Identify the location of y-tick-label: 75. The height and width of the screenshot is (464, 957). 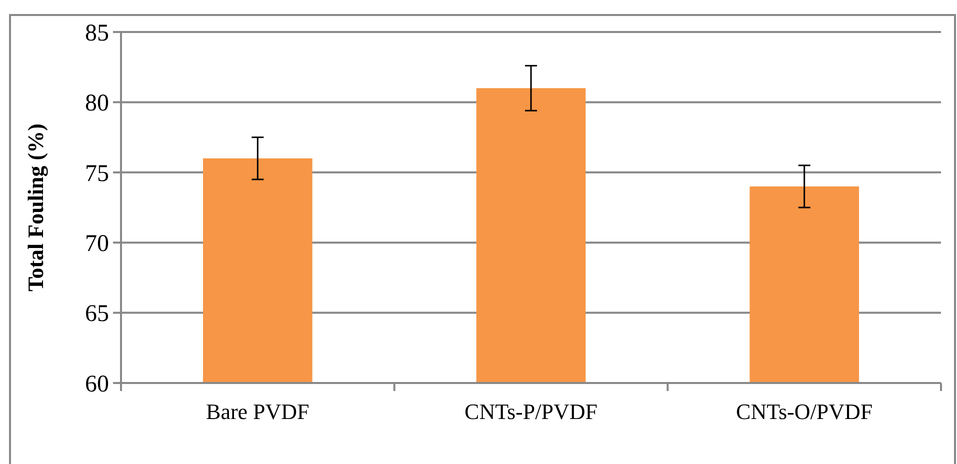
(97, 173).